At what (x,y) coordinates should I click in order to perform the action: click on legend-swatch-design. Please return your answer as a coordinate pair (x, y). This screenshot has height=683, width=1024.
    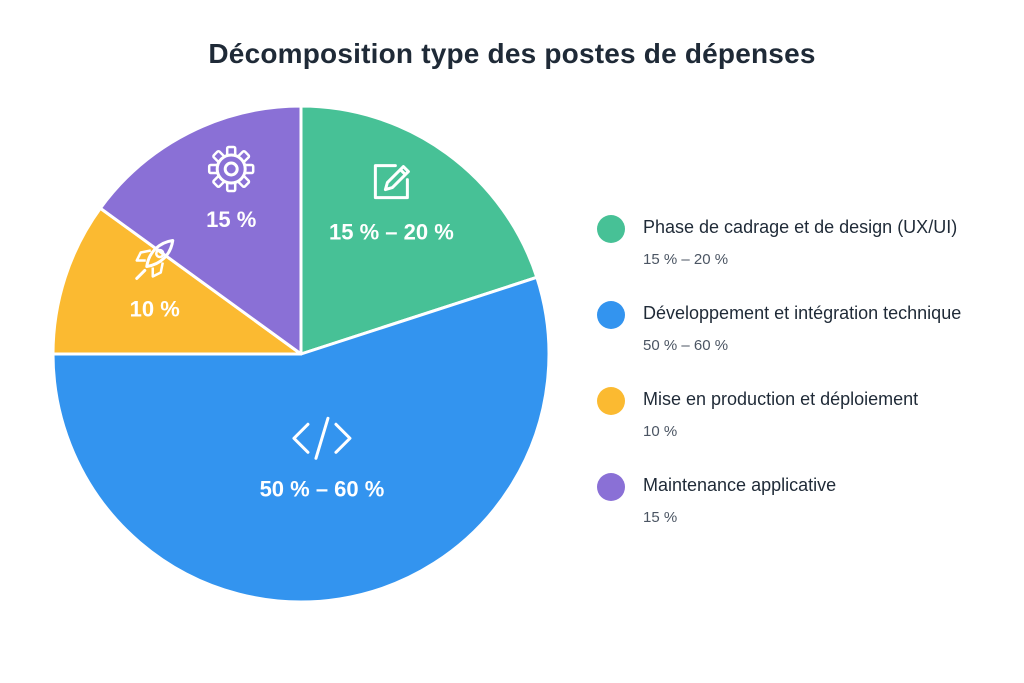
    Looking at the image, I should click on (611, 229).